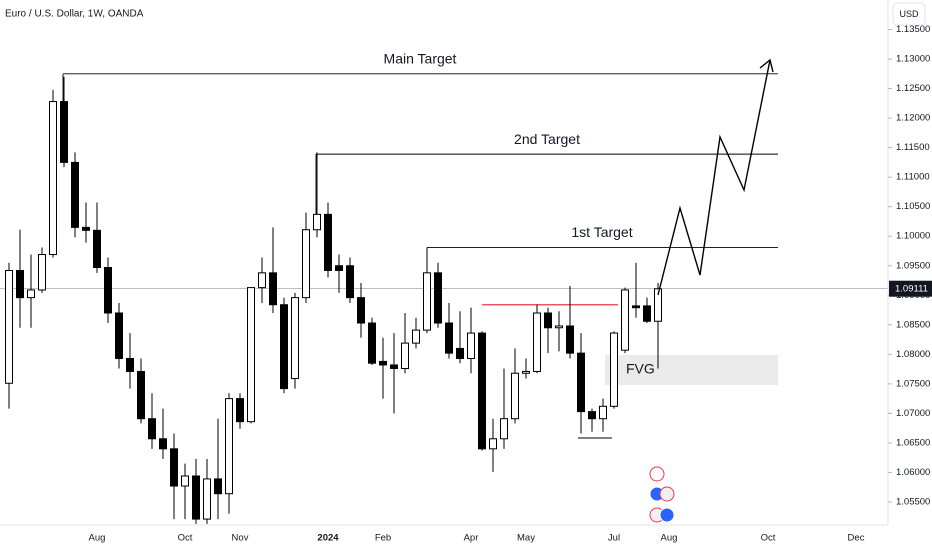  What do you see at coordinates (601, 232) in the screenshot?
I see `target-label: 1st Target` at bounding box center [601, 232].